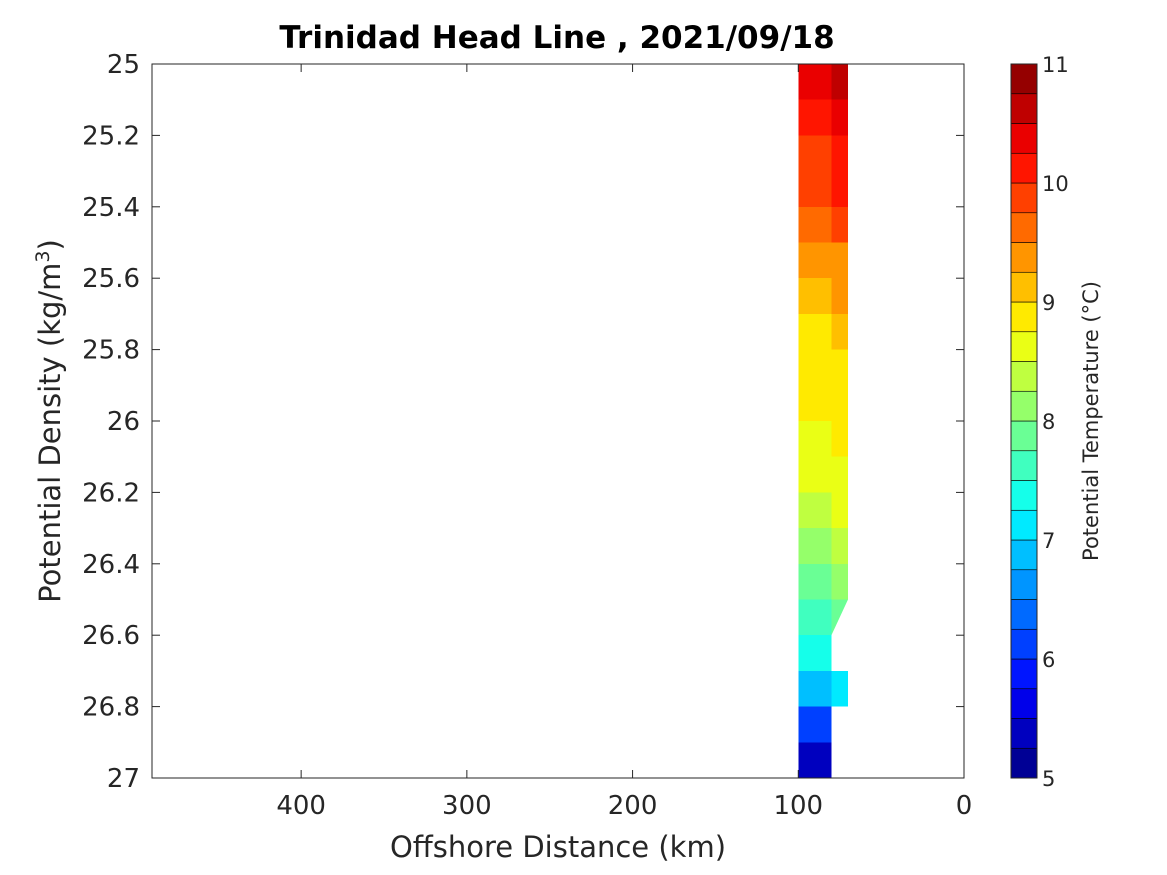  What do you see at coordinates (111, 208) in the screenshot?
I see `y-tick-label: 25.4` at bounding box center [111, 208].